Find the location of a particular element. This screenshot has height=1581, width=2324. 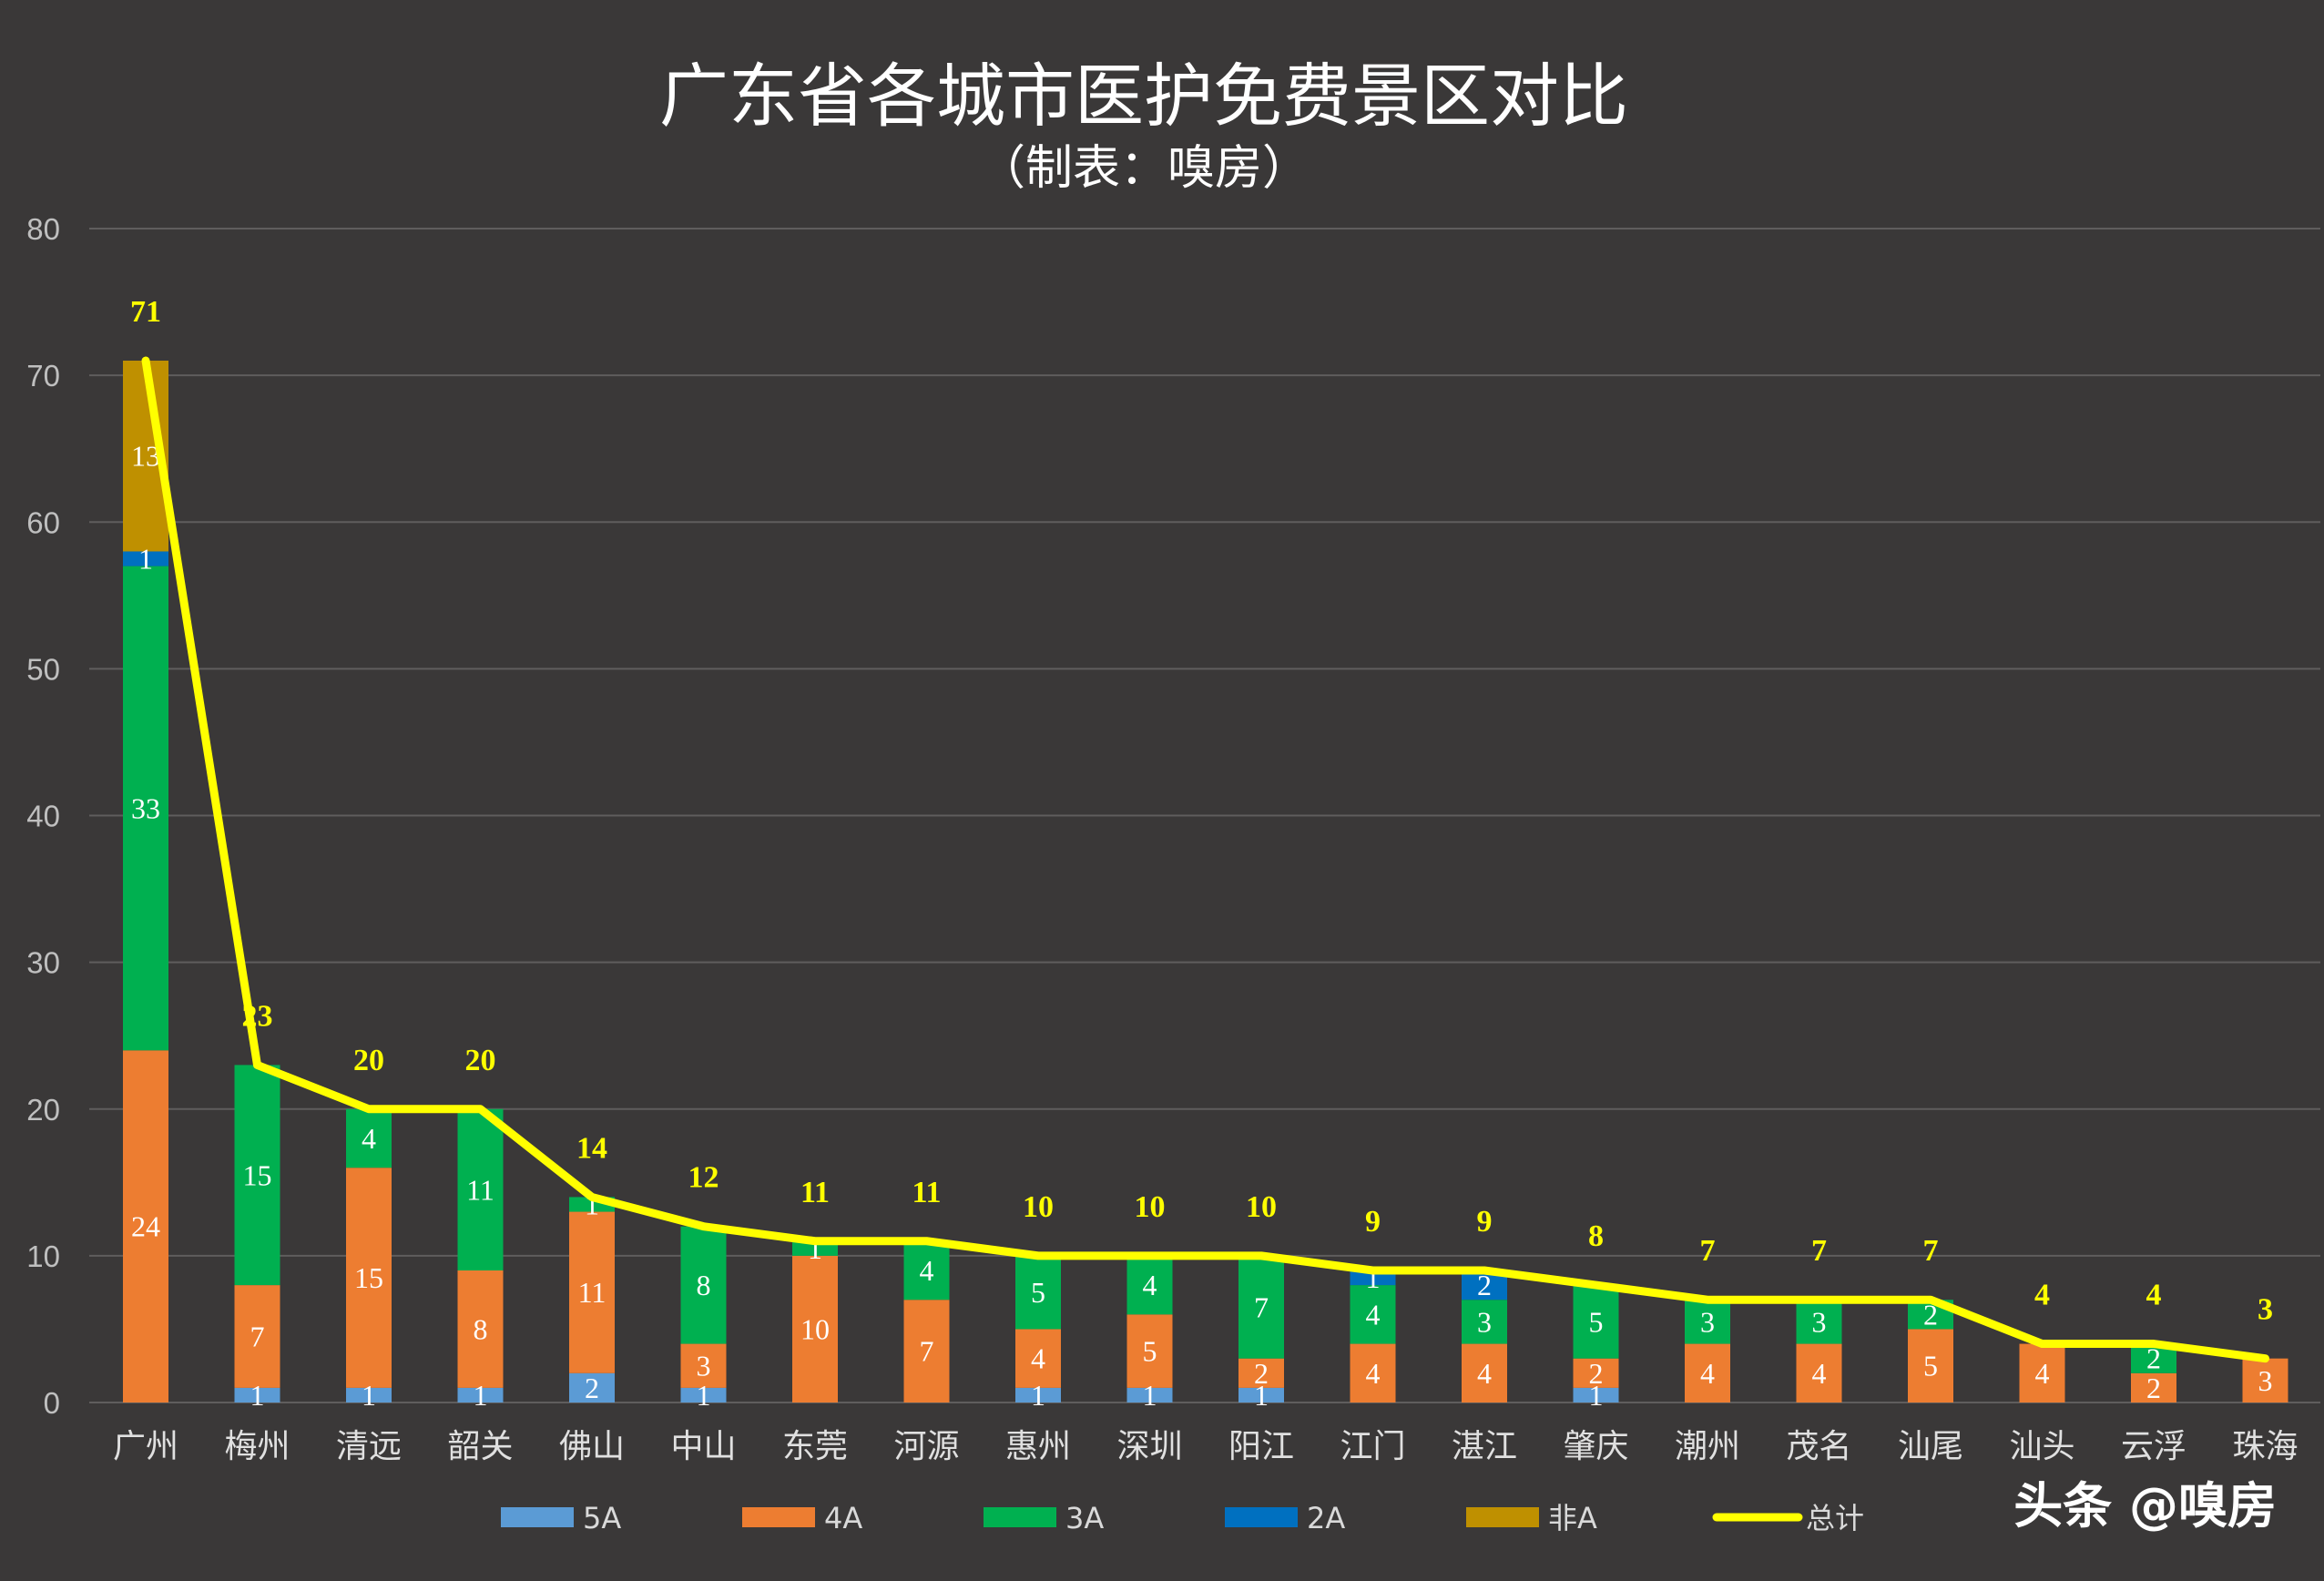

total-value-label: 14 is located at coordinates (591, 1148).